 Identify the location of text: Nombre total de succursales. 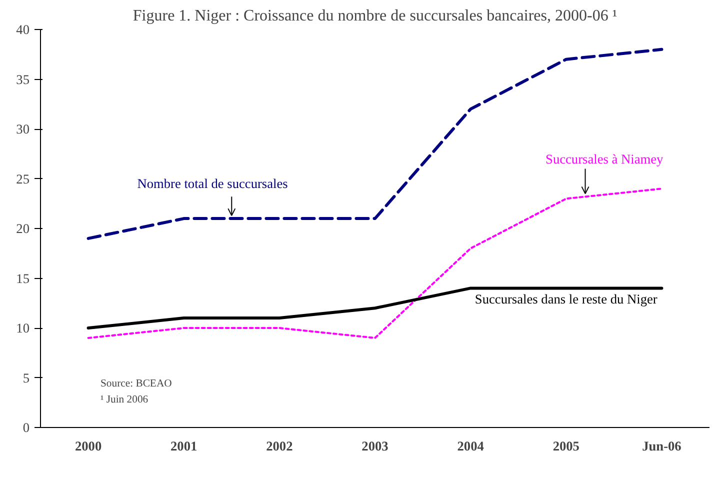
(212, 184).